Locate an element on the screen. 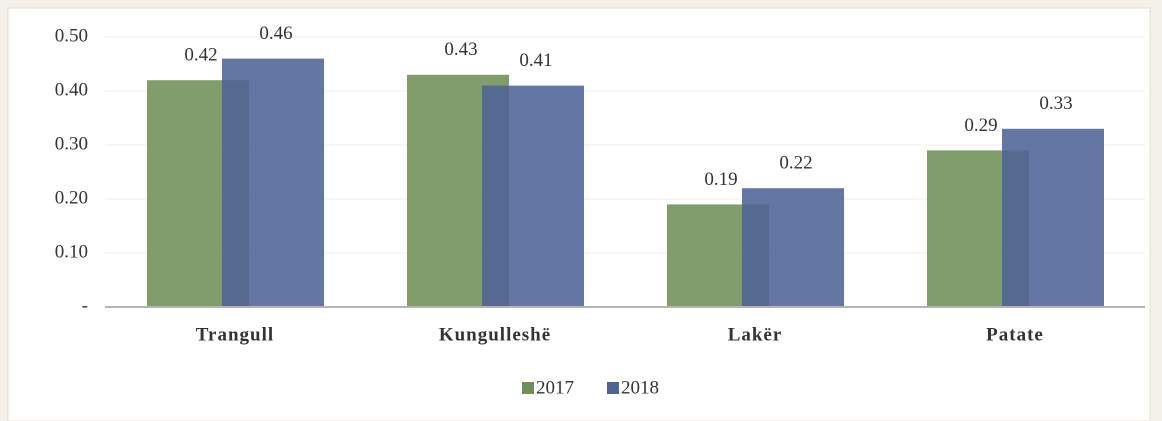 Image resolution: width=1162 pixels, height=421 pixels. data-label: 0.46 is located at coordinates (275, 33).